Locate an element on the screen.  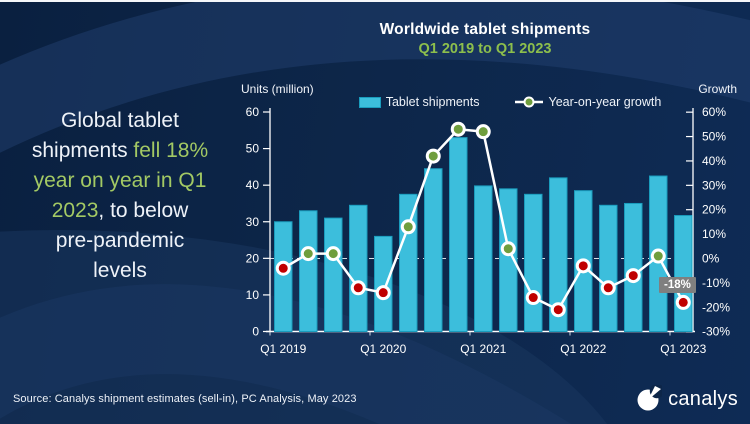
legend-line-label: Year-on-year growth is located at coordinates (605, 102).